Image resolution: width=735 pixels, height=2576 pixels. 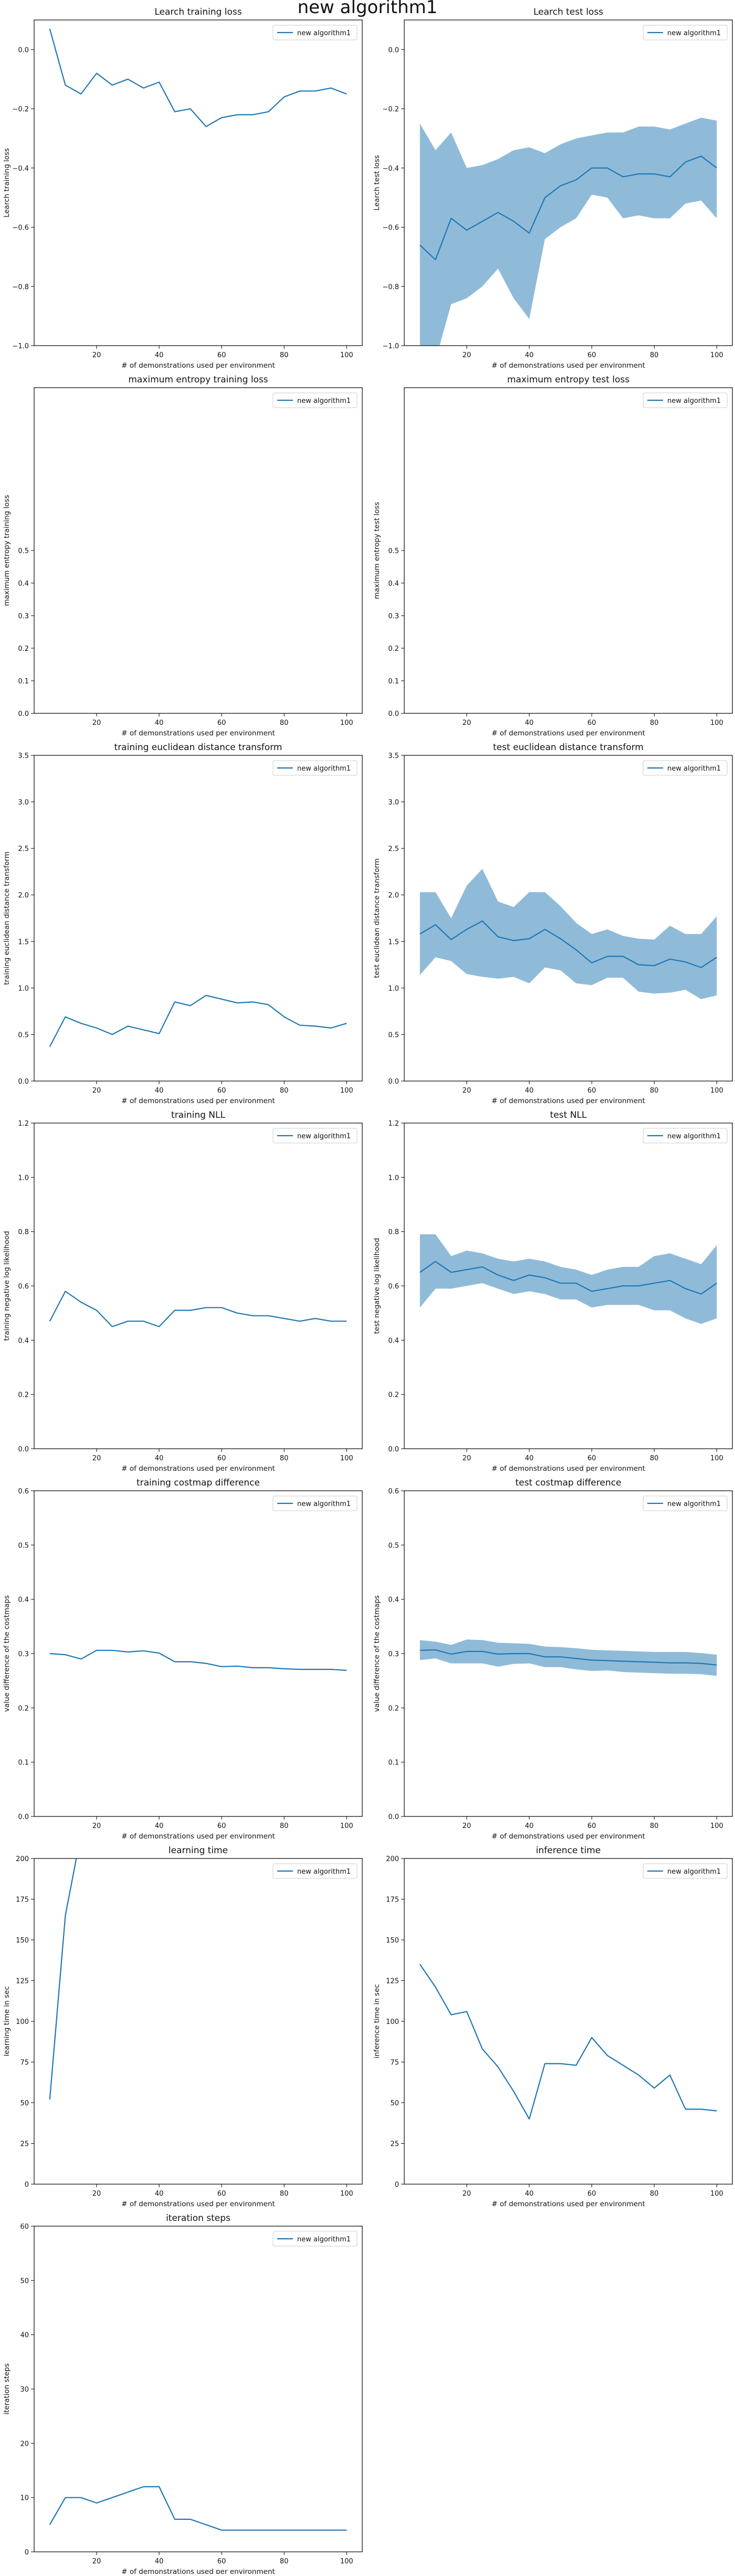 I want to click on y-tick-label: 75, so click(x=24, y=2063).